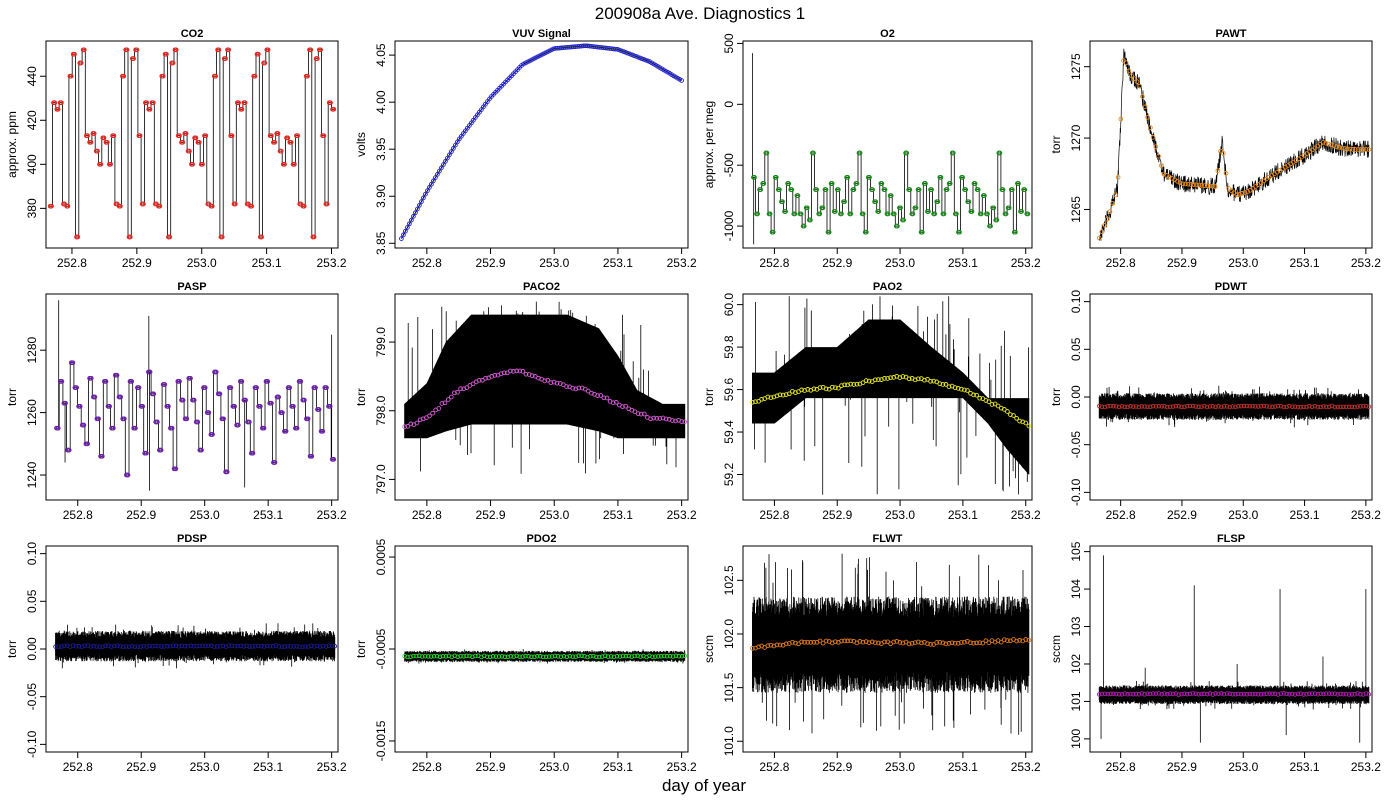 Image resolution: width=1400 pixels, height=800 pixels. Describe the element at coordinates (381, 648) in the screenshot. I see `pdo2-ytick-label: -0.0005` at that location.